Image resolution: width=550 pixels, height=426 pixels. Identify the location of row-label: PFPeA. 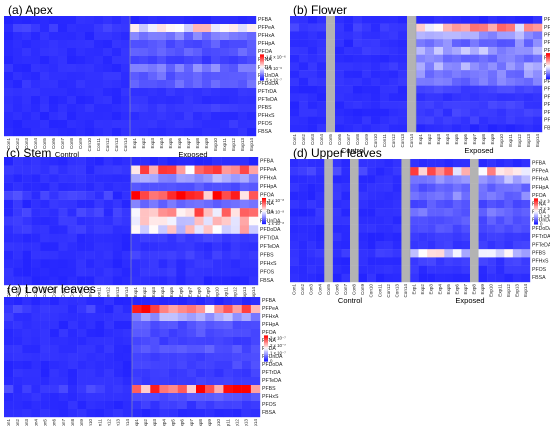
(540, 172).